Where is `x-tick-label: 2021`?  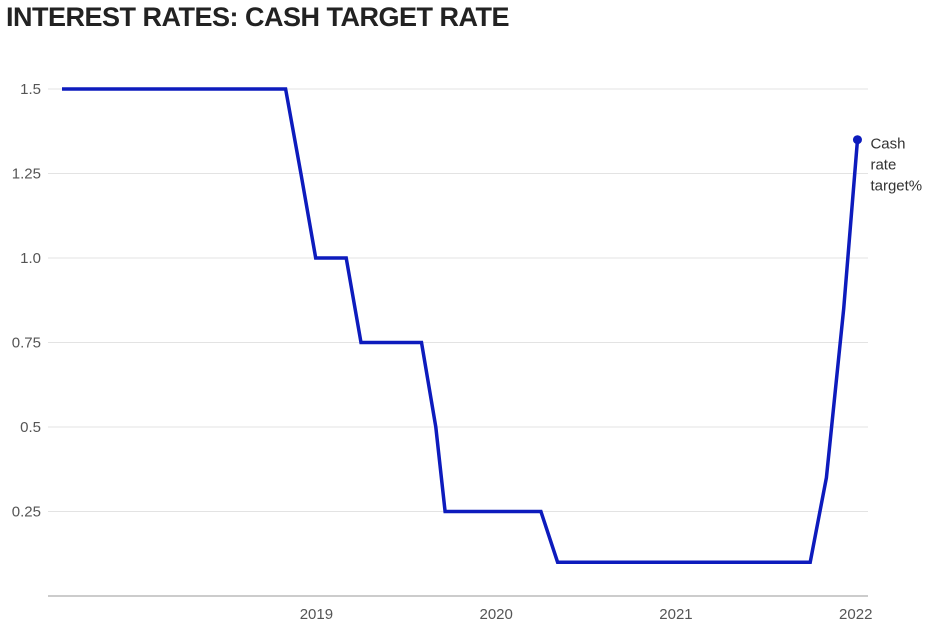
x-tick-label: 2021 is located at coordinates (675, 614).